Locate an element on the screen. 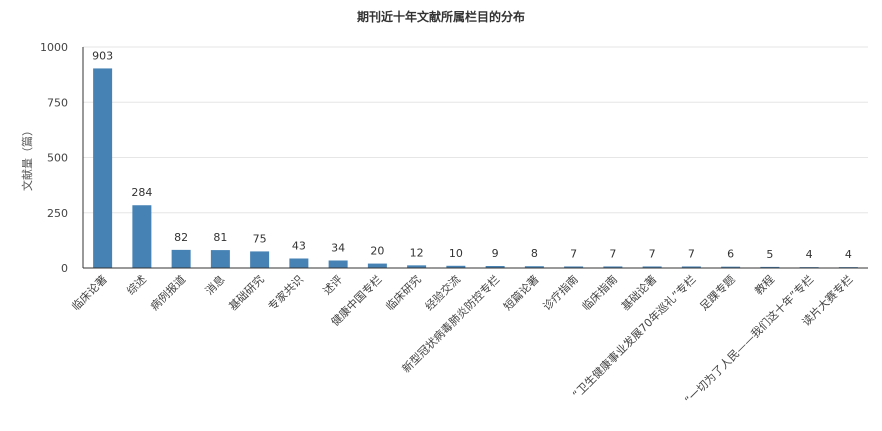 This screenshot has height=431, width=882. data-label: 6 is located at coordinates (730, 254).